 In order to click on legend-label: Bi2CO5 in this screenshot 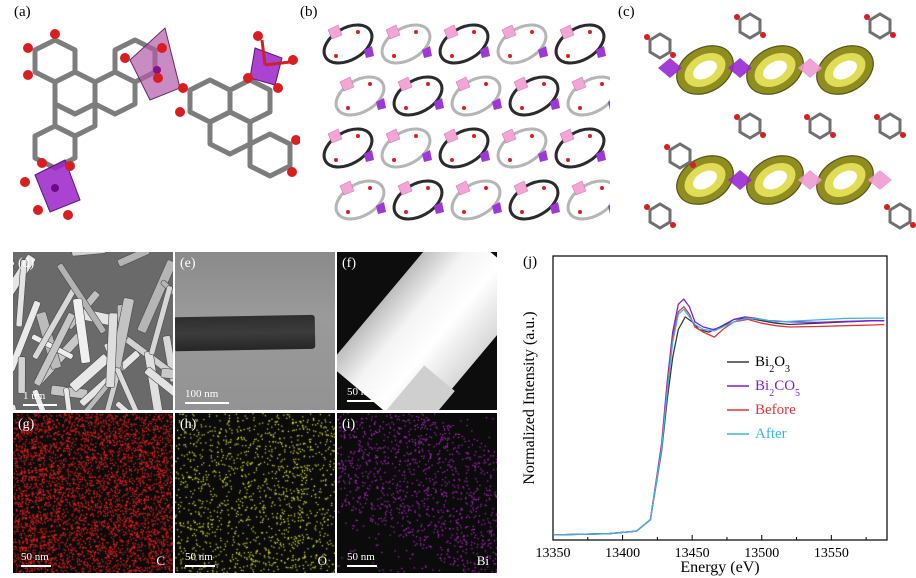, I will do `click(777, 388)`.